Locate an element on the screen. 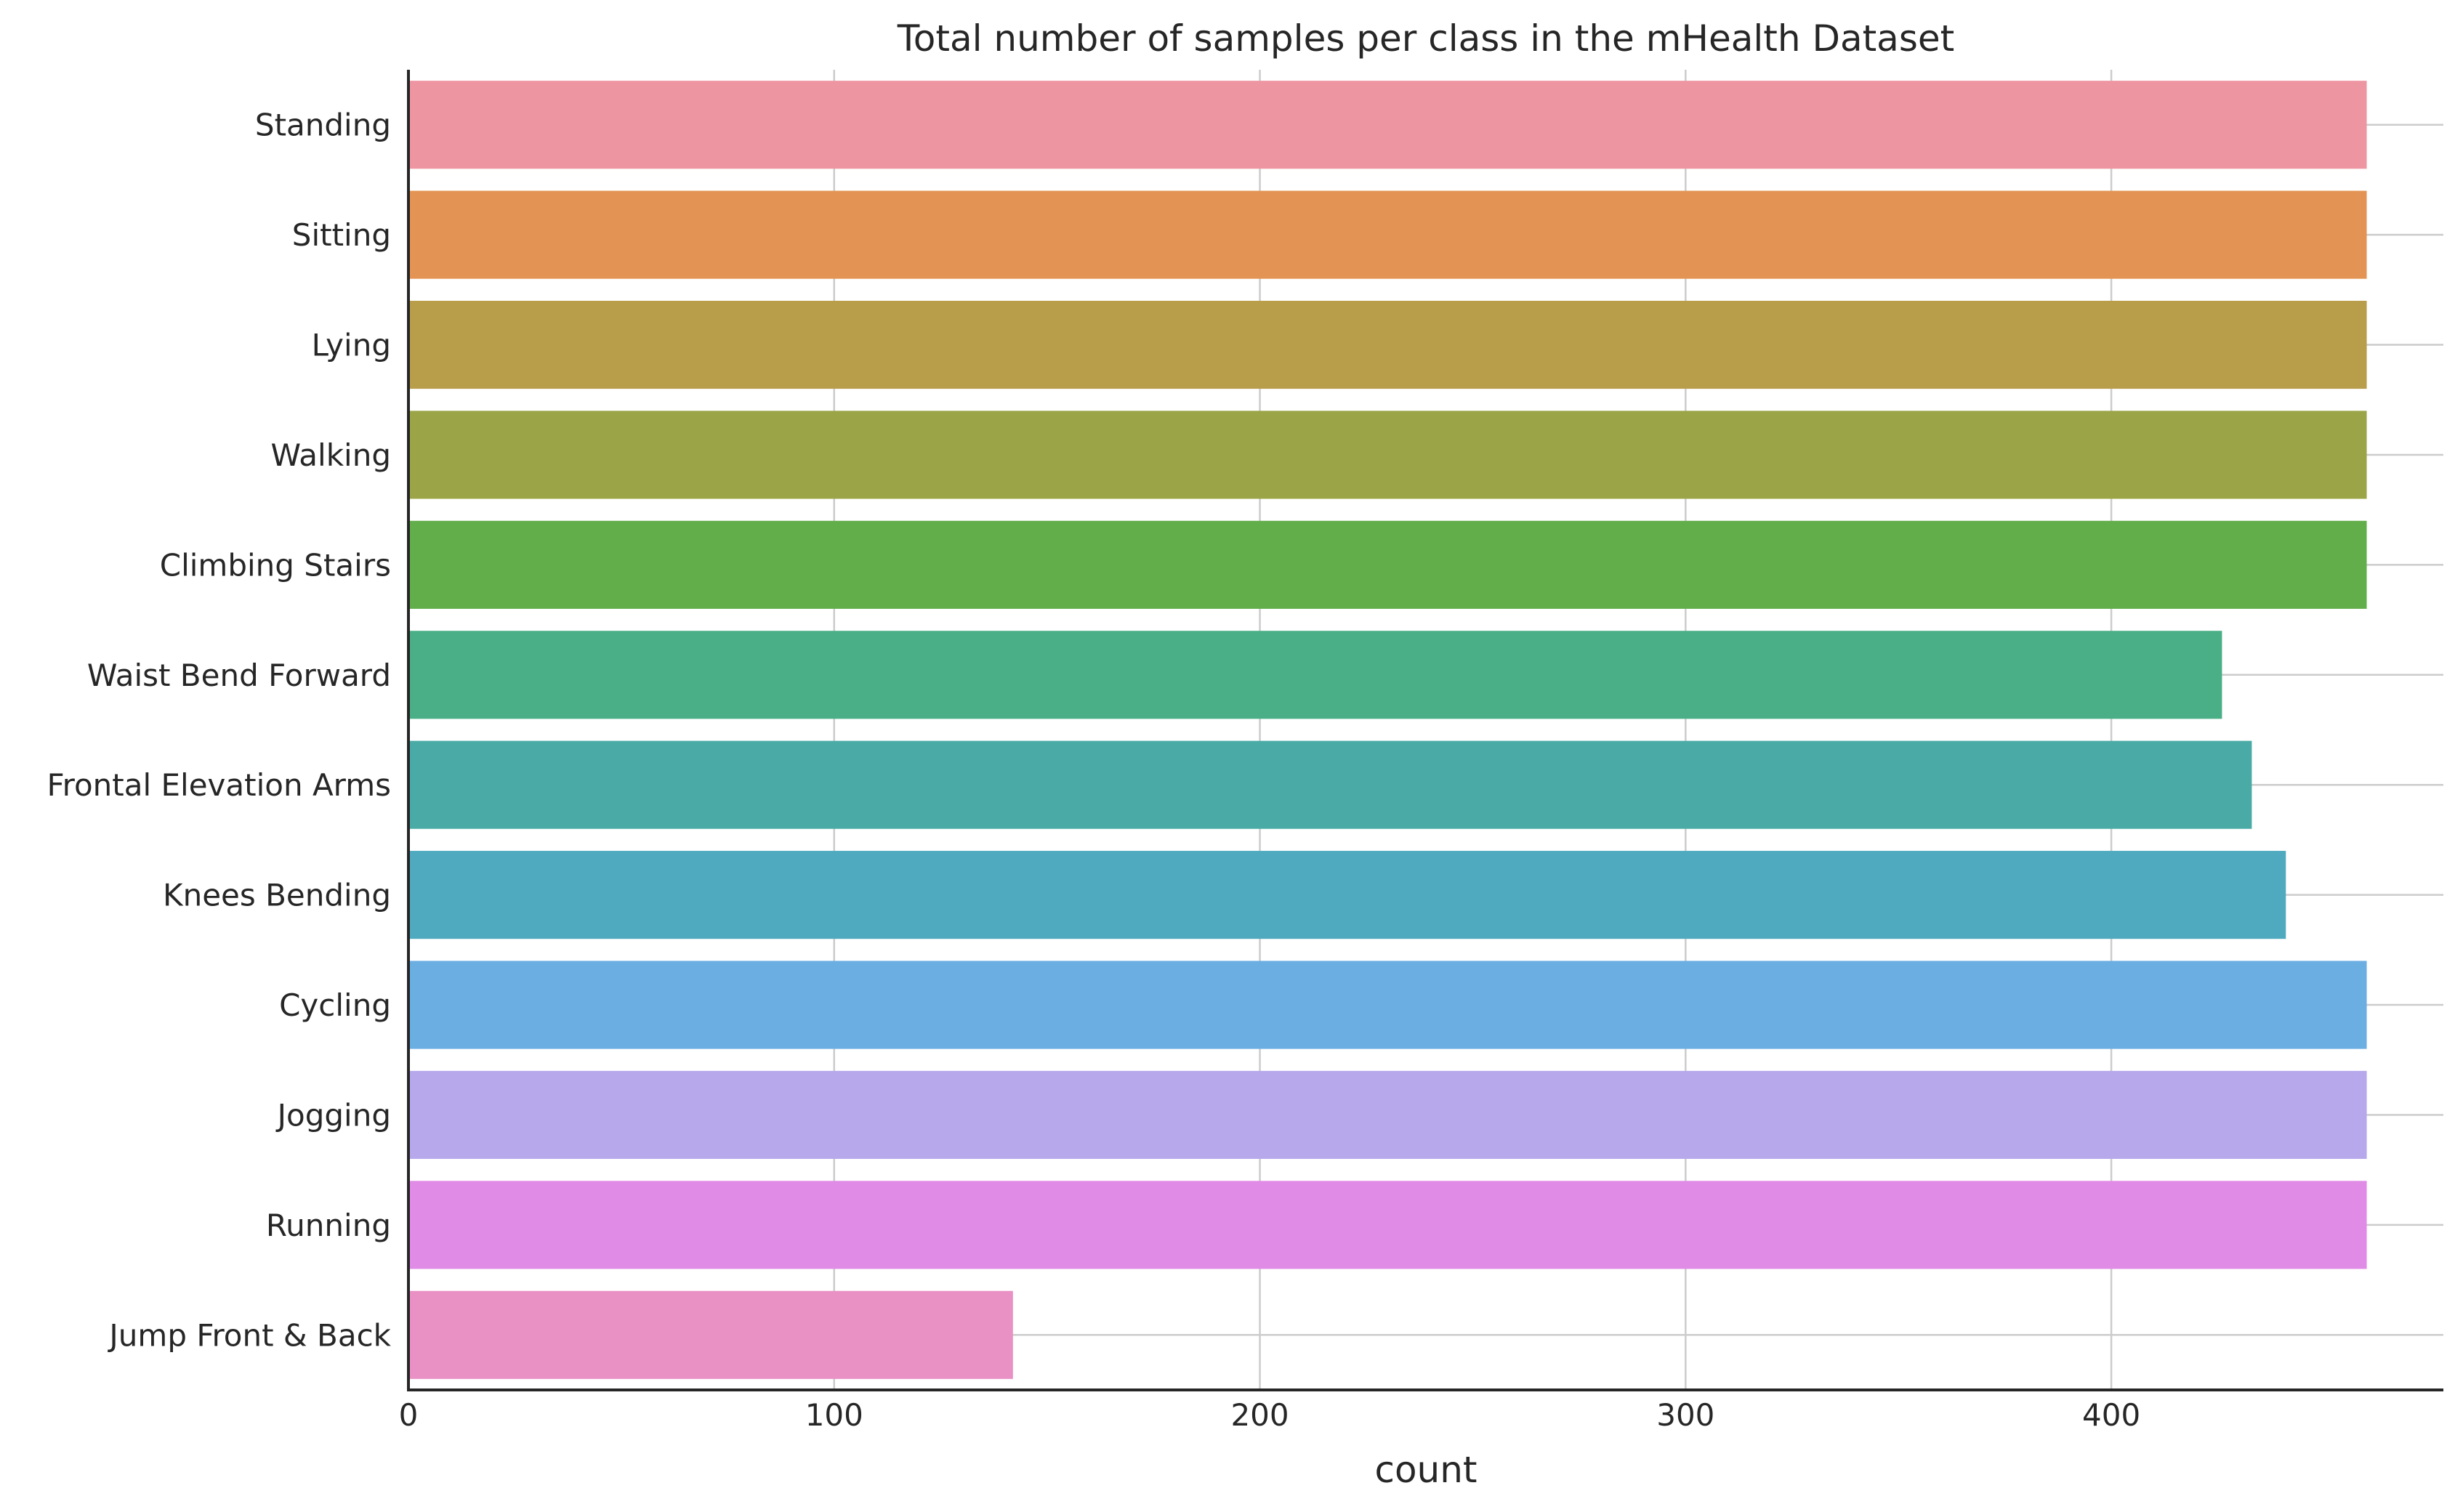 The image size is (2455, 1512). y-tick-label: Jogging is located at coordinates (333, 1115).